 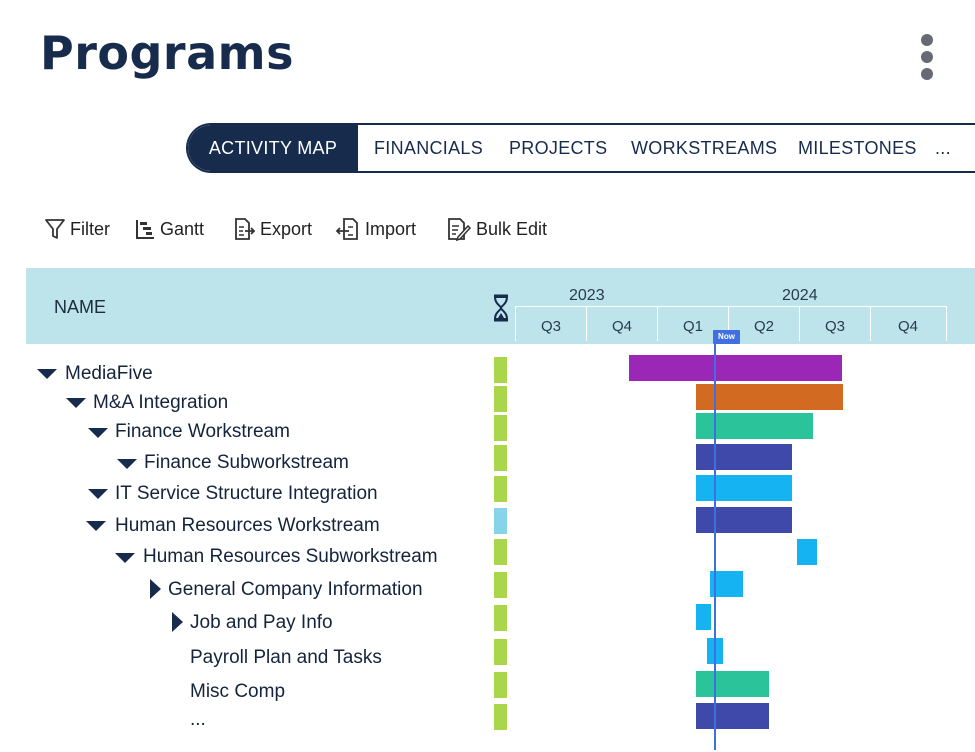 I want to click on gantt-button: Gantt, so click(x=169, y=229).